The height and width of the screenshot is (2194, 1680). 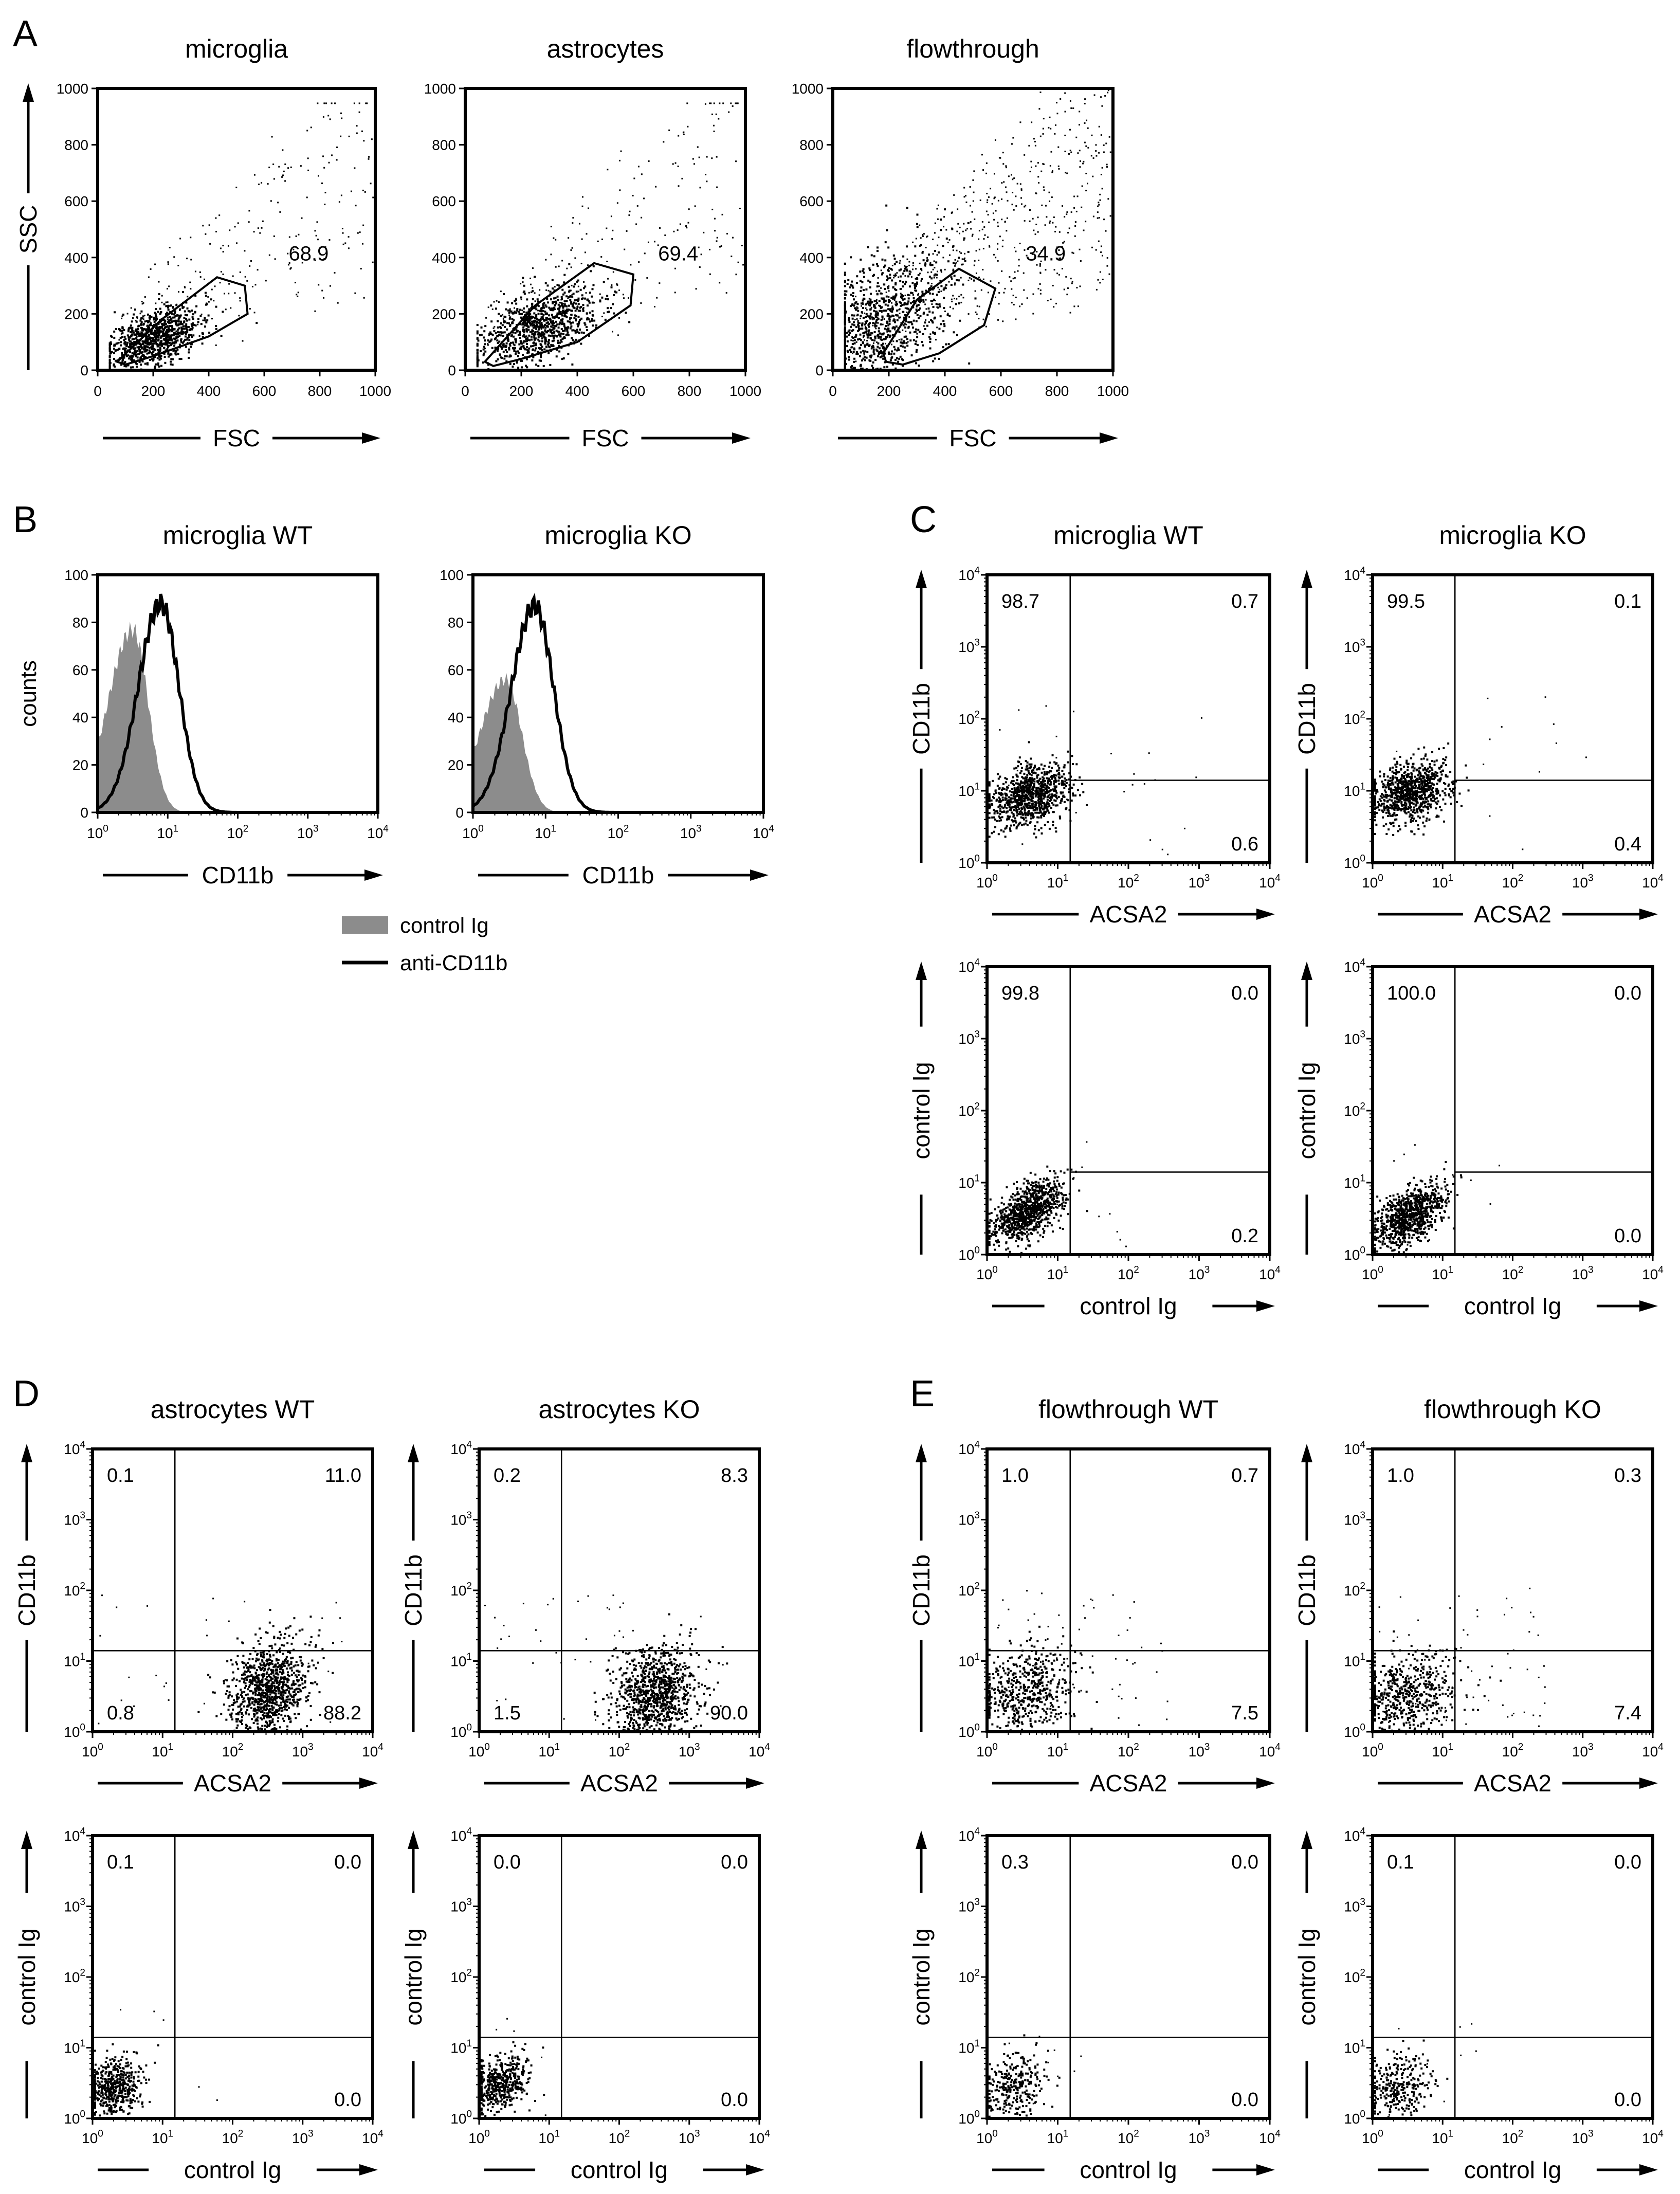 What do you see at coordinates (812, 314) in the screenshot?
I see `y-tick-label: 200` at bounding box center [812, 314].